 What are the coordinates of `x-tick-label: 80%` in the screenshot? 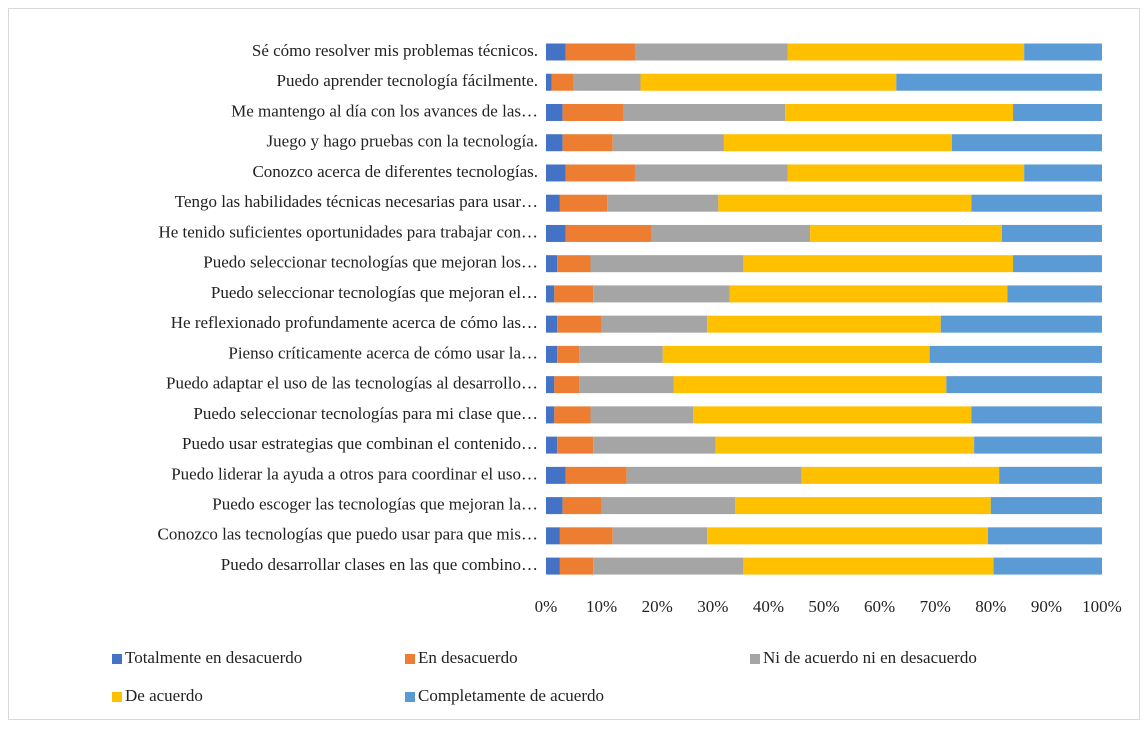 It's located at (990, 606).